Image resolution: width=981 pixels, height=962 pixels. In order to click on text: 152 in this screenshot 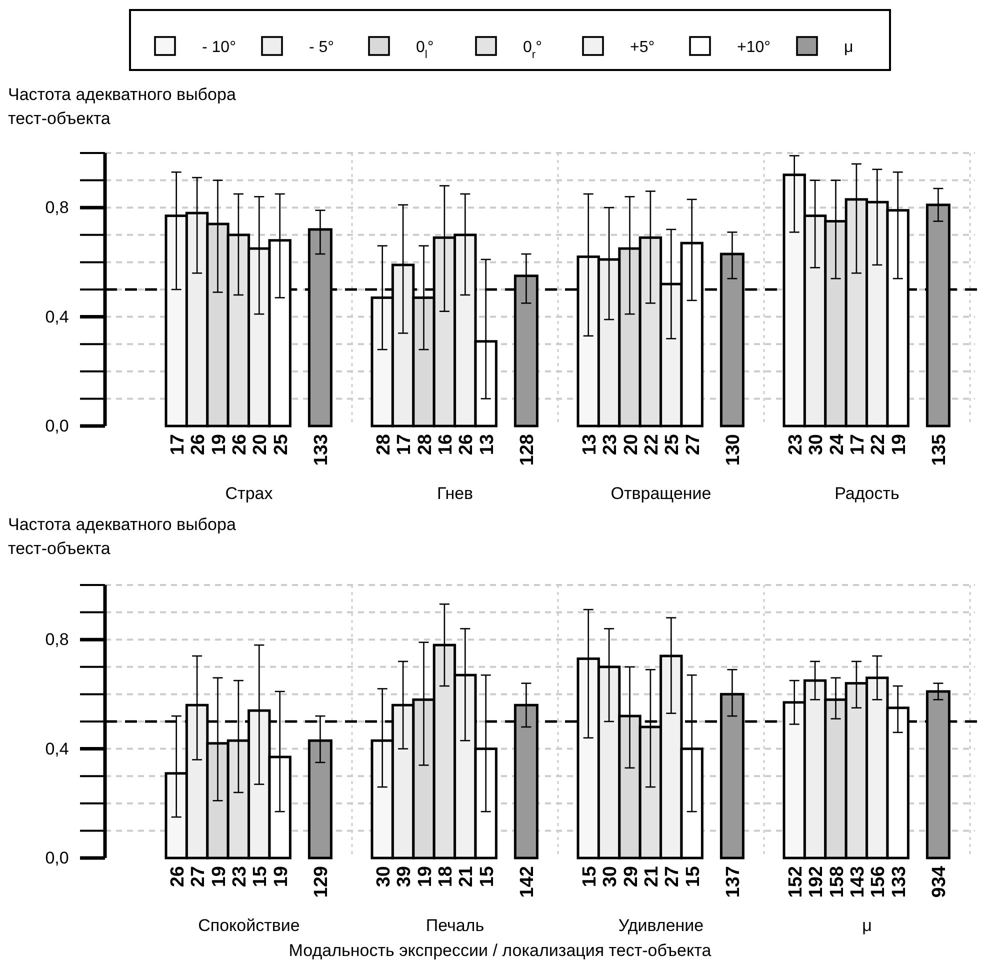, I will do `click(795, 882)`.